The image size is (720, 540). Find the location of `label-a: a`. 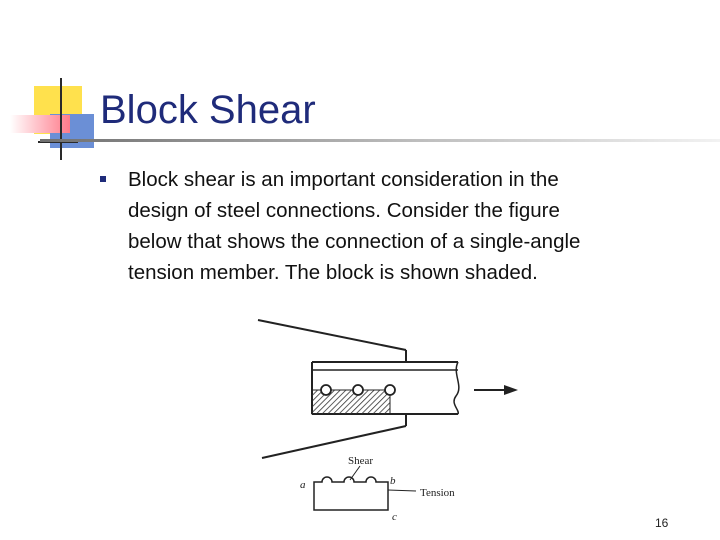

label-a: a is located at coordinates (303, 485).